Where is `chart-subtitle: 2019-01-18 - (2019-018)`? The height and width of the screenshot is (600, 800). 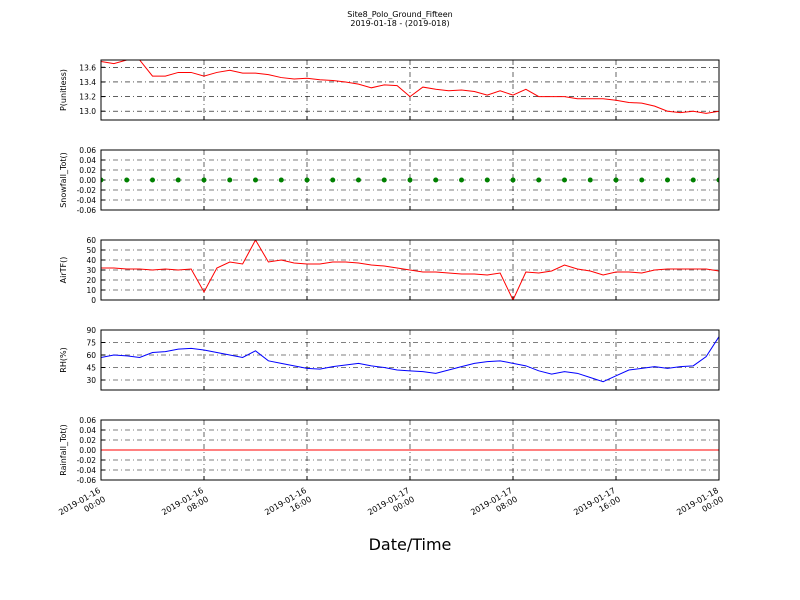 chart-subtitle: 2019-01-18 - (2019-018) is located at coordinates (399, 23).